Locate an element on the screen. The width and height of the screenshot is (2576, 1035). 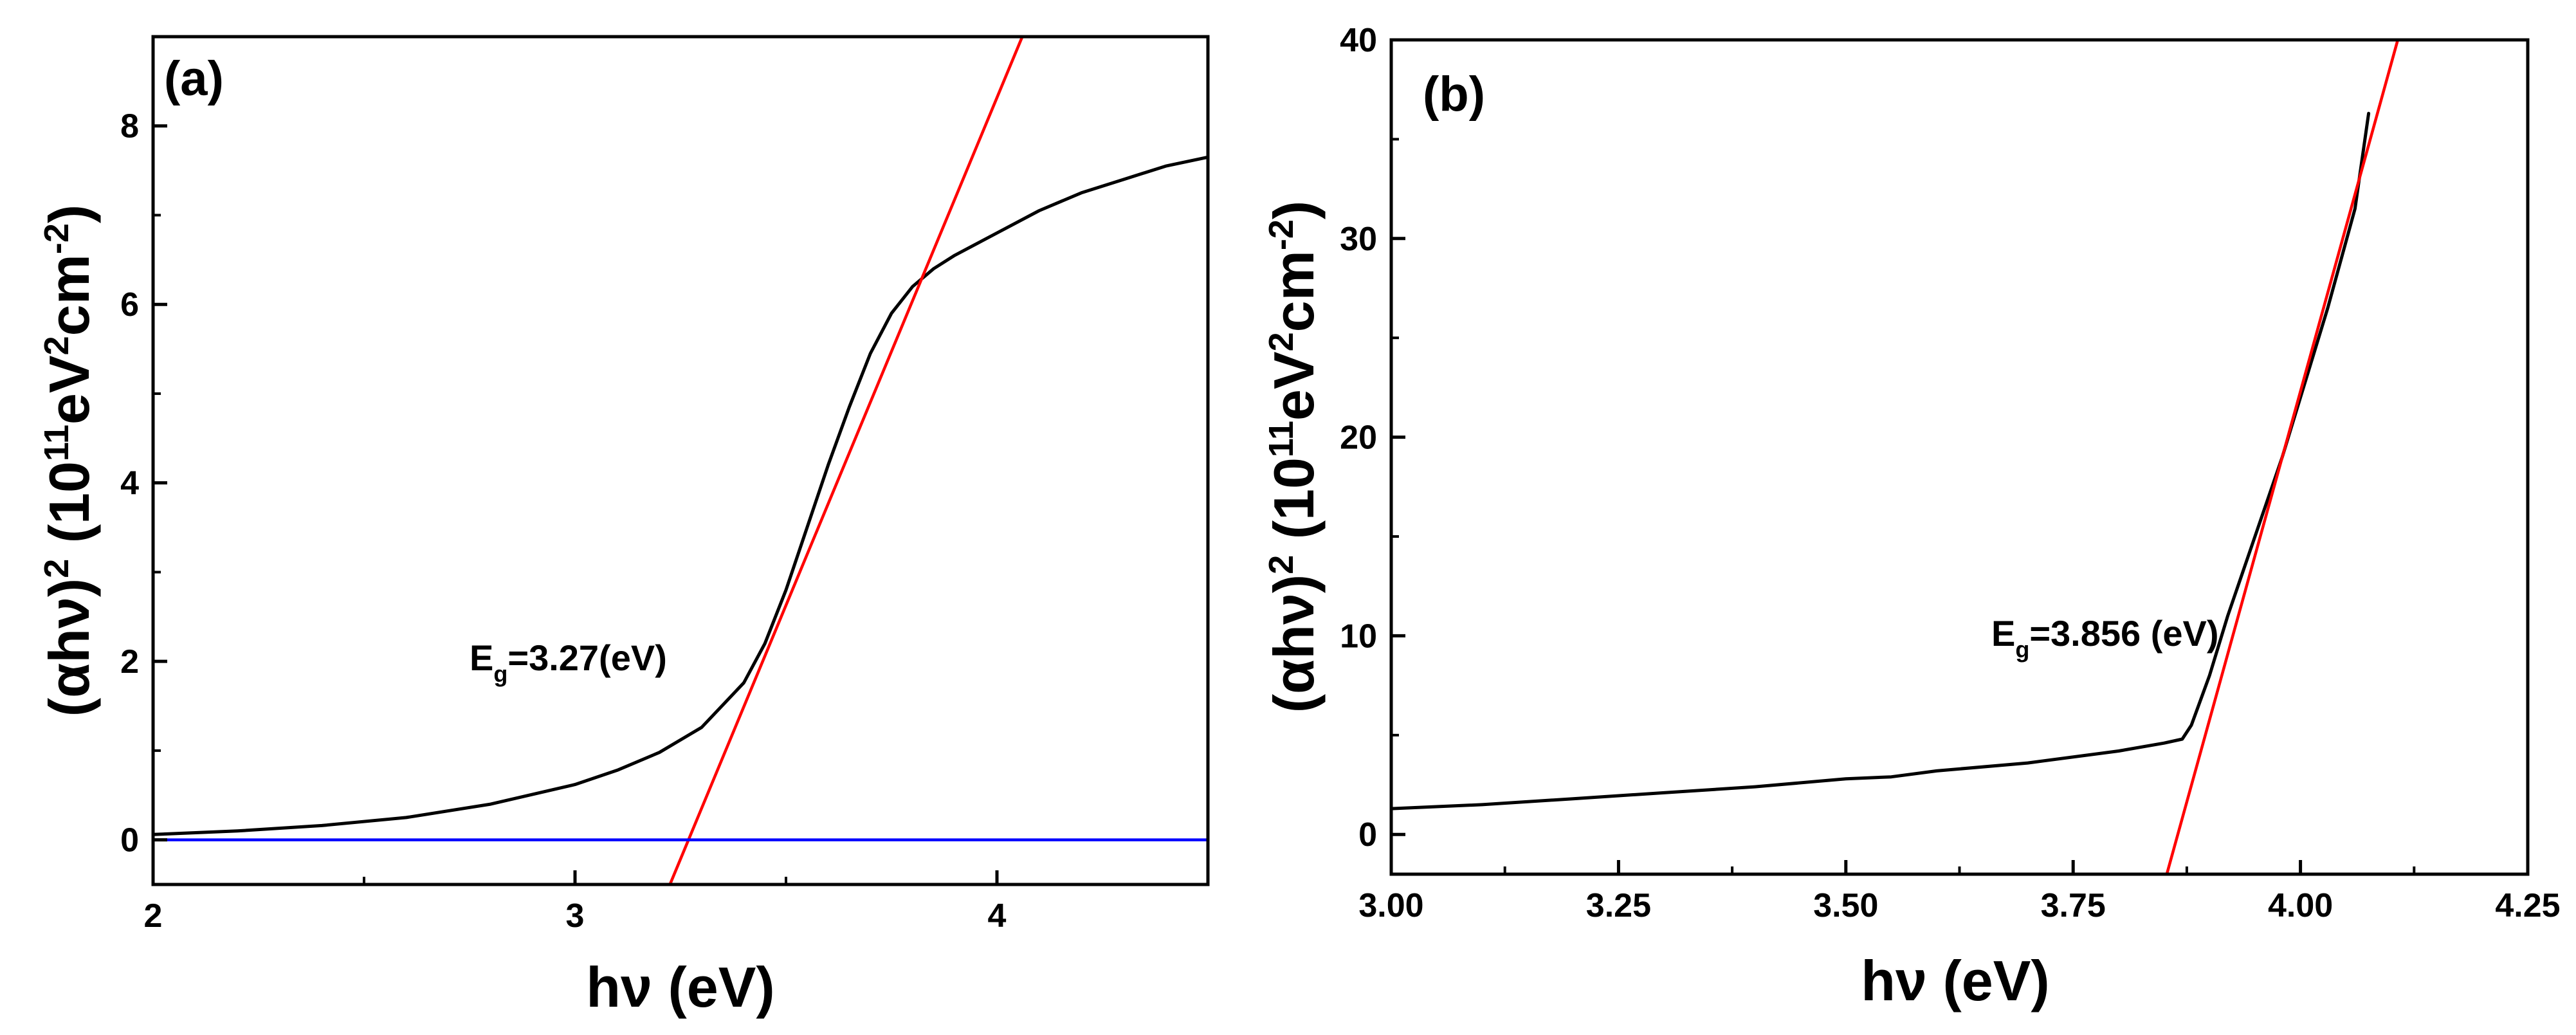
panel-a-annotation-rest: =3.27(eV) is located at coordinates (587, 657).